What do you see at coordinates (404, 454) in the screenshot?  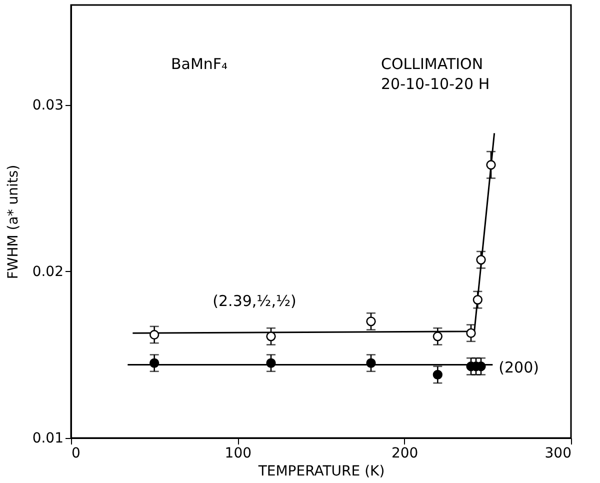 I see `x-tick-label: 200` at bounding box center [404, 454].